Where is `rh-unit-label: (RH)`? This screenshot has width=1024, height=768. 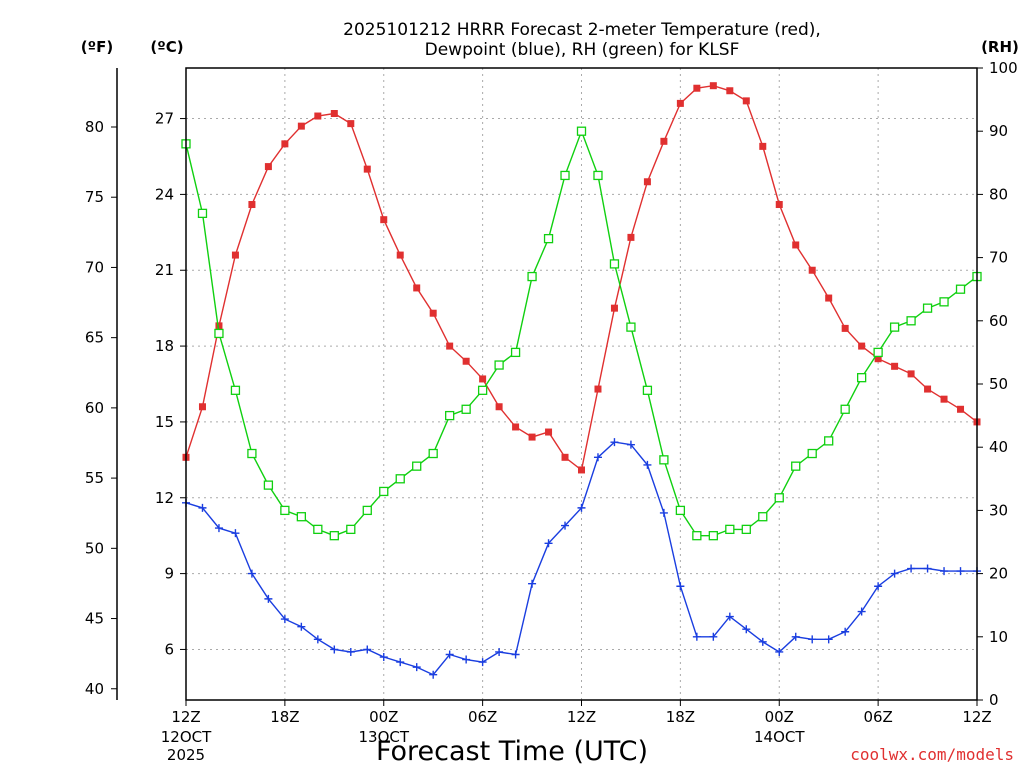 rh-unit-label: (RH) is located at coordinates (1000, 47).